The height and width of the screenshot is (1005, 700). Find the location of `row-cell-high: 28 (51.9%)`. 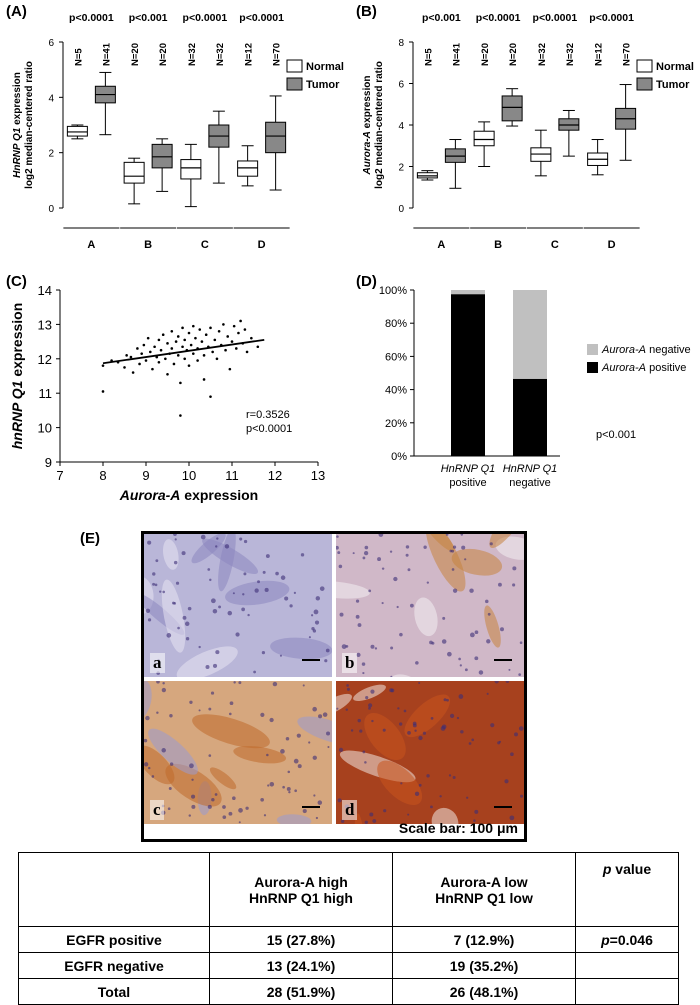

row-cell-high: 28 (51.9%) is located at coordinates (301, 991).